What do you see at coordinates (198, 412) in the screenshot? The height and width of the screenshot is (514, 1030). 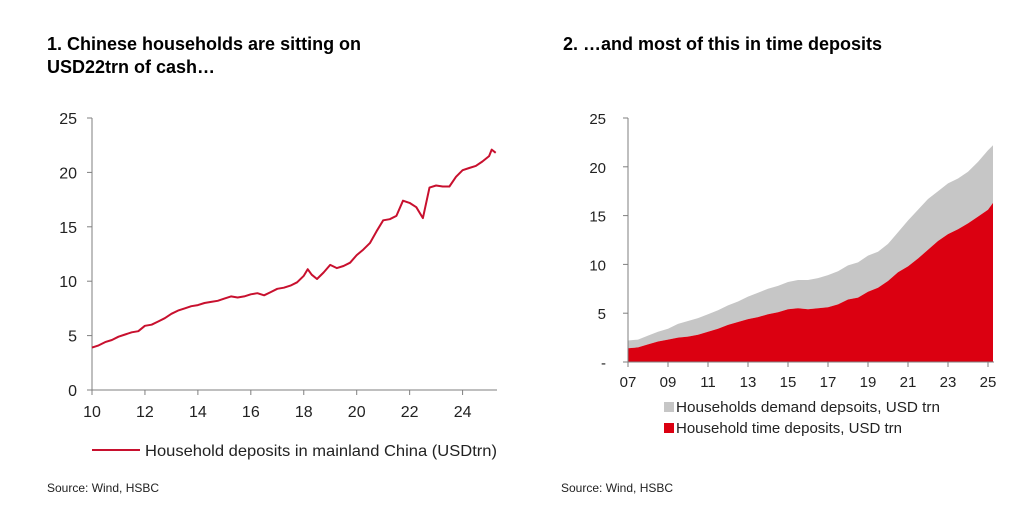 I see `left-x-tick-label: 14` at bounding box center [198, 412].